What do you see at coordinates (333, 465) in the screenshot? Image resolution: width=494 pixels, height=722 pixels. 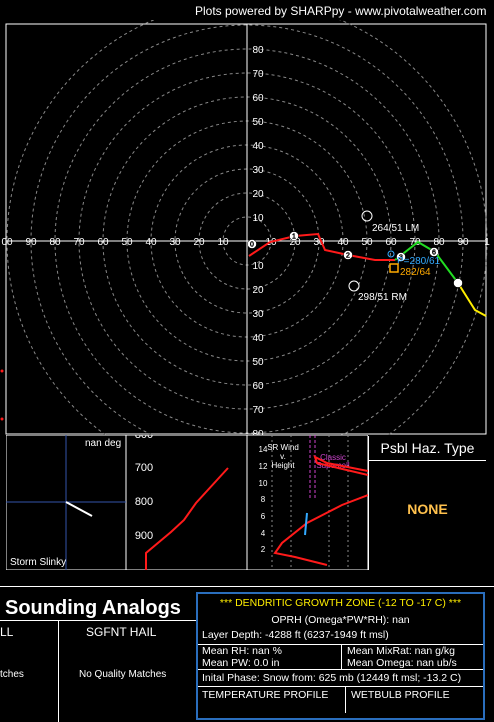 I see `svg-text: Supercell` at bounding box center [333, 465].